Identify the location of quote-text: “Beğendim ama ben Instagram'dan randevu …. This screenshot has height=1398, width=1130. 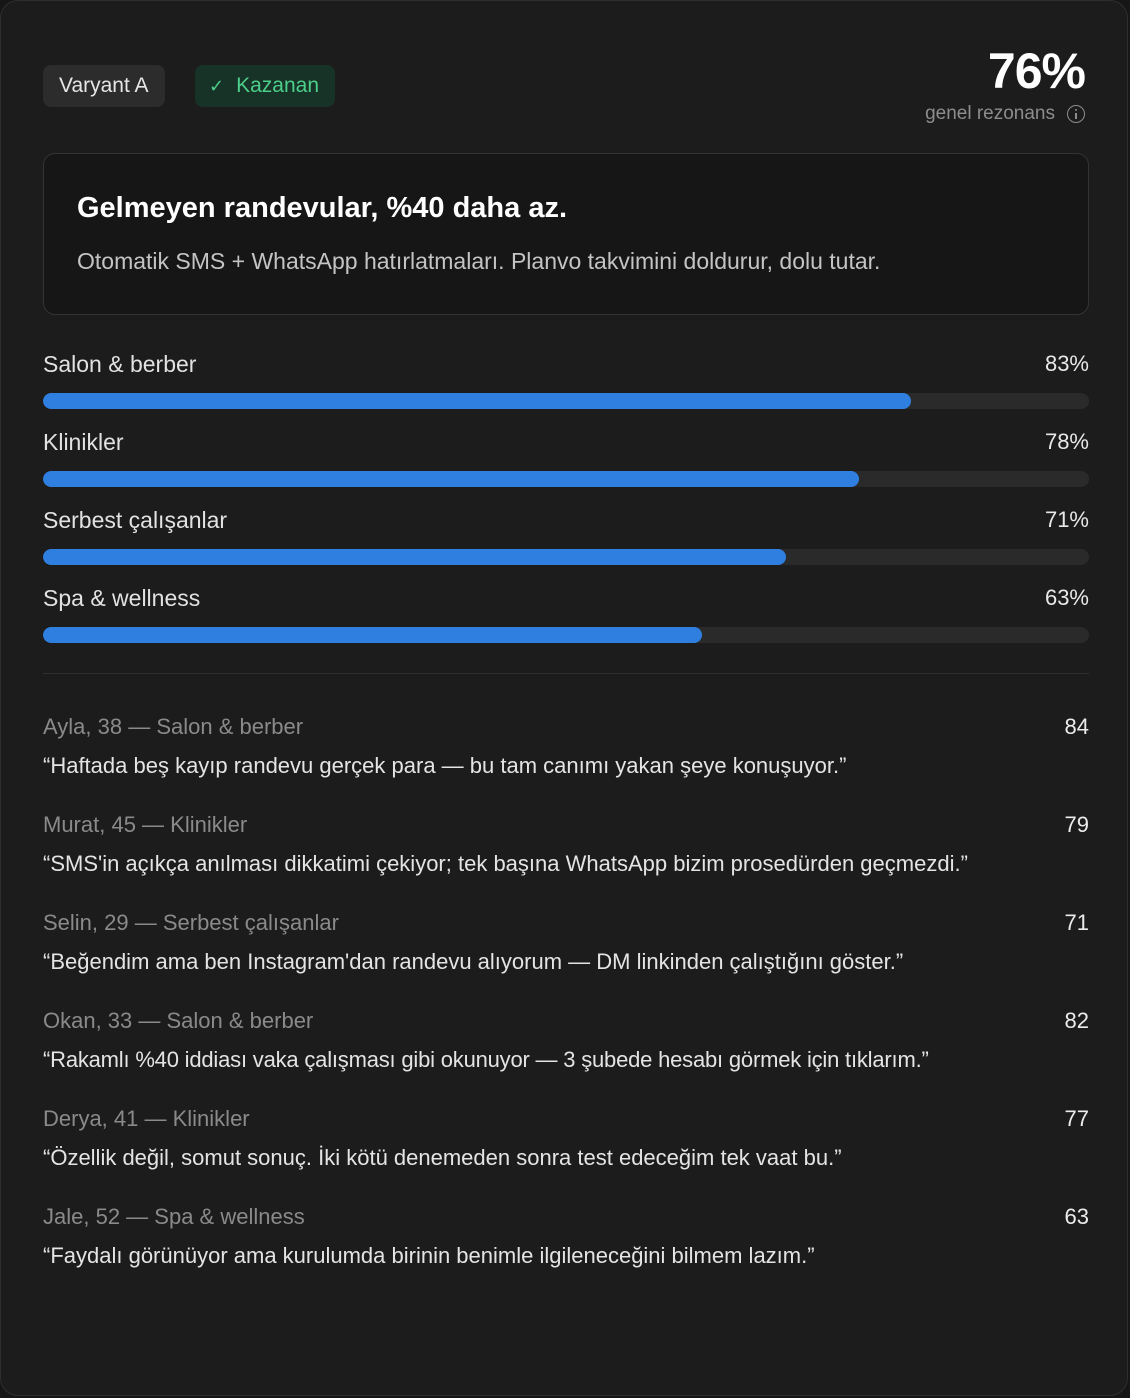
(473, 961).